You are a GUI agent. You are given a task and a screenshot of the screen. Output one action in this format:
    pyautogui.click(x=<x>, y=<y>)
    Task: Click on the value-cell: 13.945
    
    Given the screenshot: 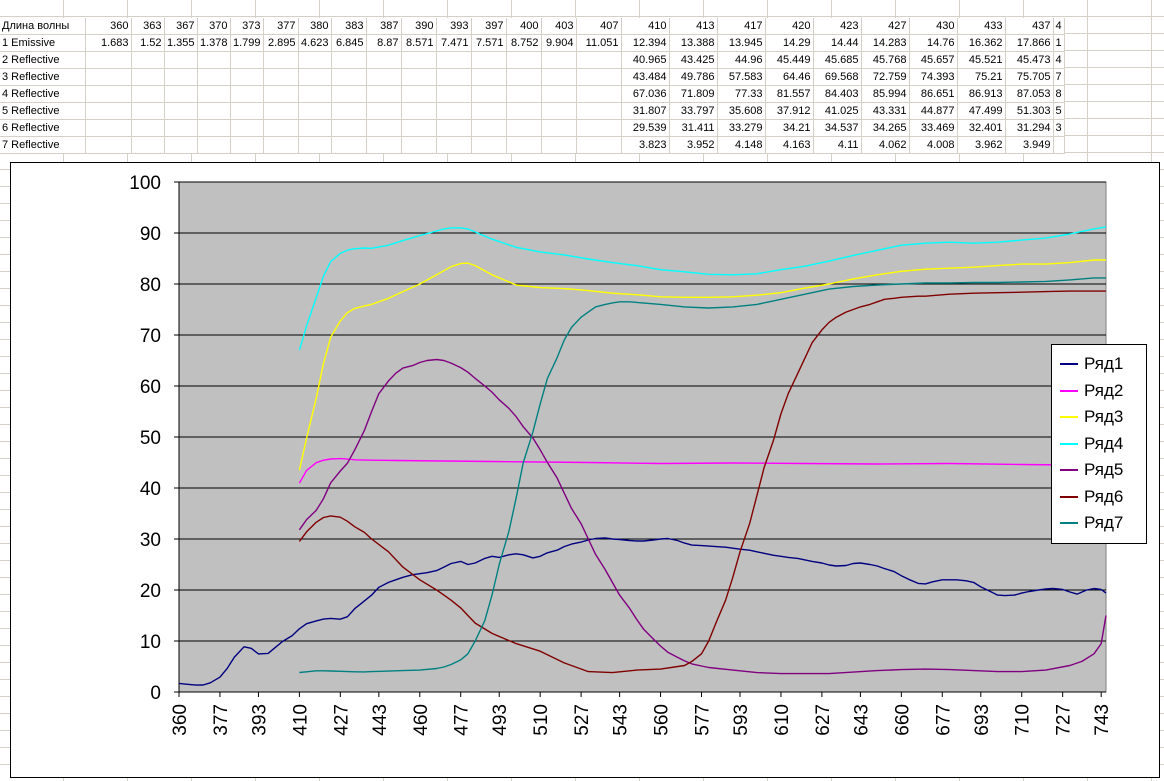 What is the action you would take?
    pyautogui.click(x=741, y=43)
    